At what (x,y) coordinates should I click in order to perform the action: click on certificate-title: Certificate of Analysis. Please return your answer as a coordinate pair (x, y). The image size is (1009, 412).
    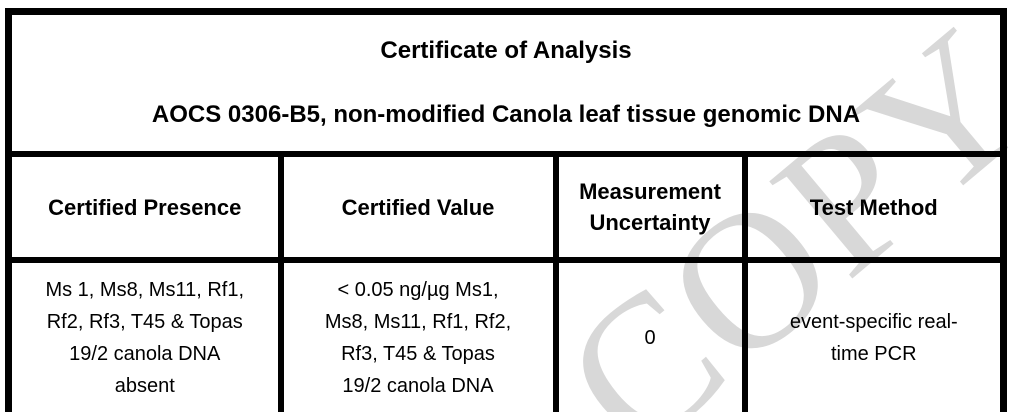
    Looking at the image, I should click on (506, 50).